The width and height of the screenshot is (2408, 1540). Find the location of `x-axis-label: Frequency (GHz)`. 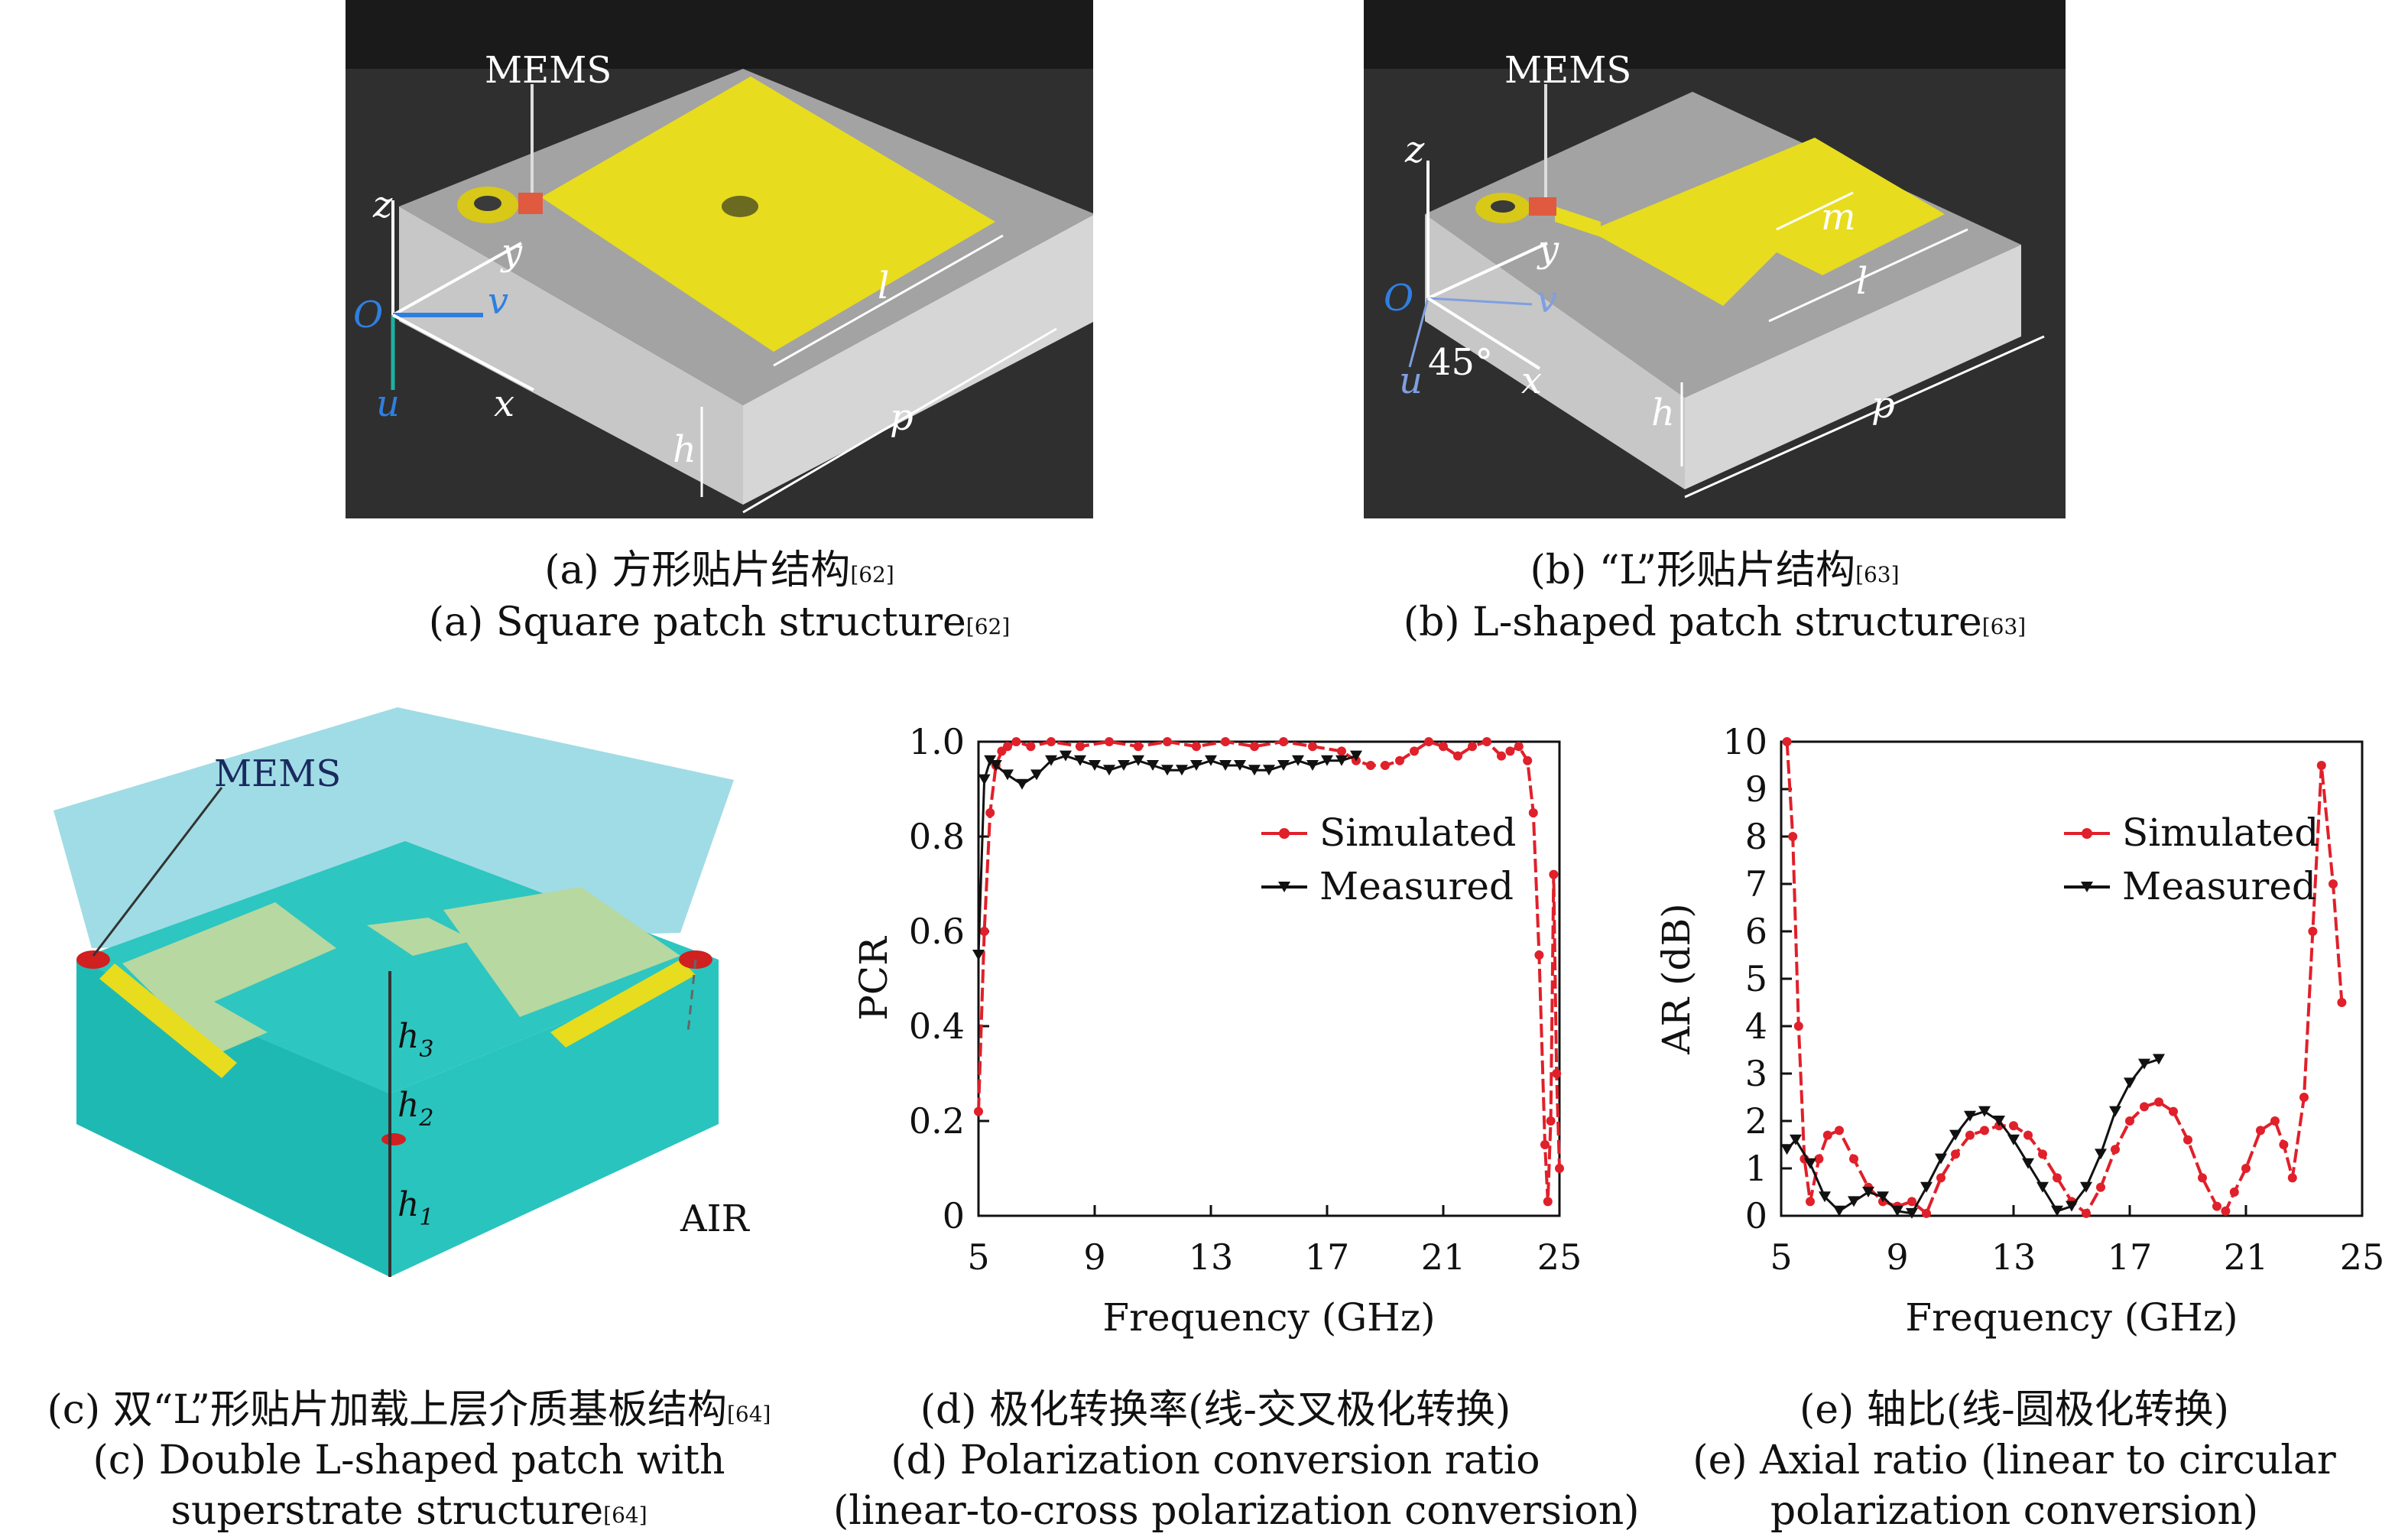

x-axis-label: Frequency (GHz) is located at coordinates (2072, 1317).